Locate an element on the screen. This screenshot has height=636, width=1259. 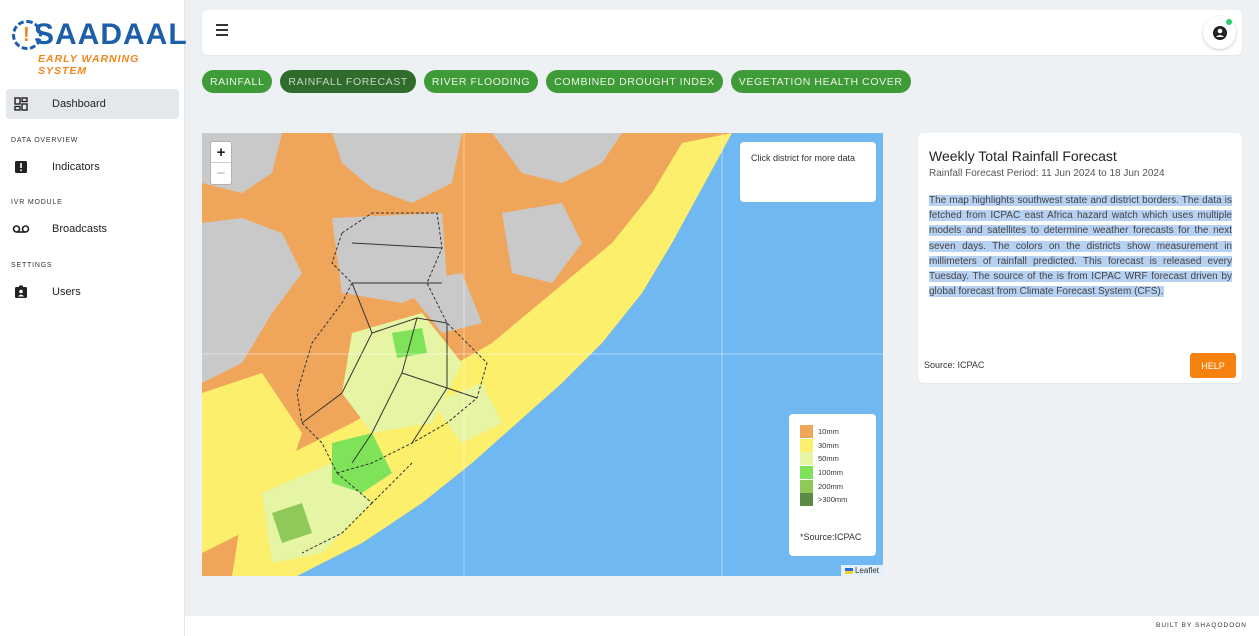
legend-label: 50mm is located at coordinates (828, 459).